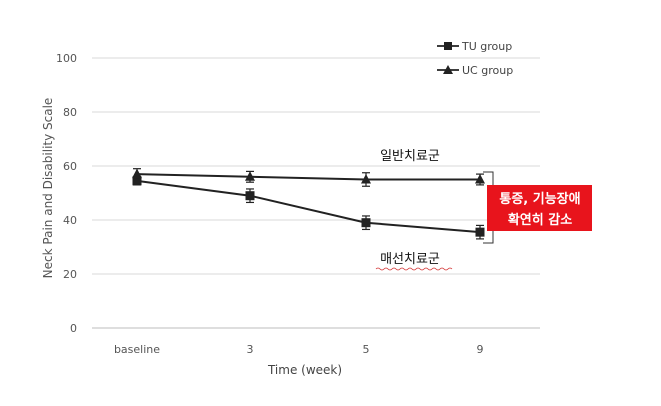 Image resolution: width=661 pixels, height=406 pixels. What do you see at coordinates (66, 193) in the screenshot?
I see `y-axis: 0 20 40 60 80 100` at bounding box center [66, 193].